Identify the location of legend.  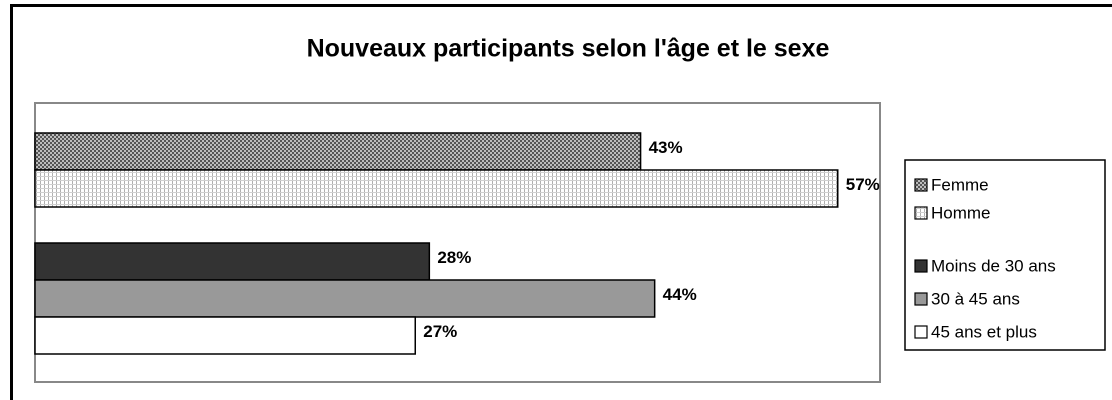
(1005, 255).